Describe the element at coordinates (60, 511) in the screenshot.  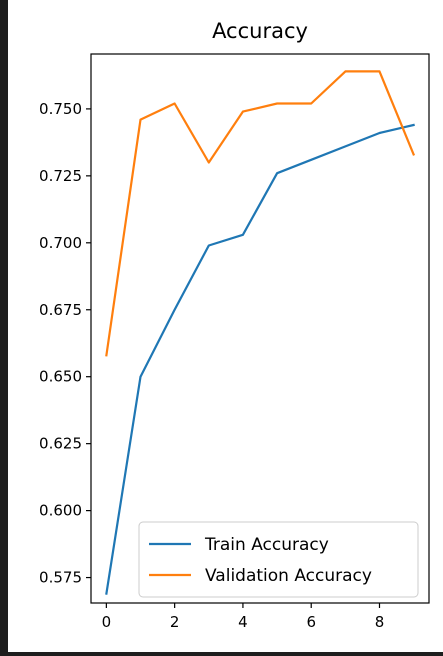
I see `y-tick-label: 0.600` at that location.